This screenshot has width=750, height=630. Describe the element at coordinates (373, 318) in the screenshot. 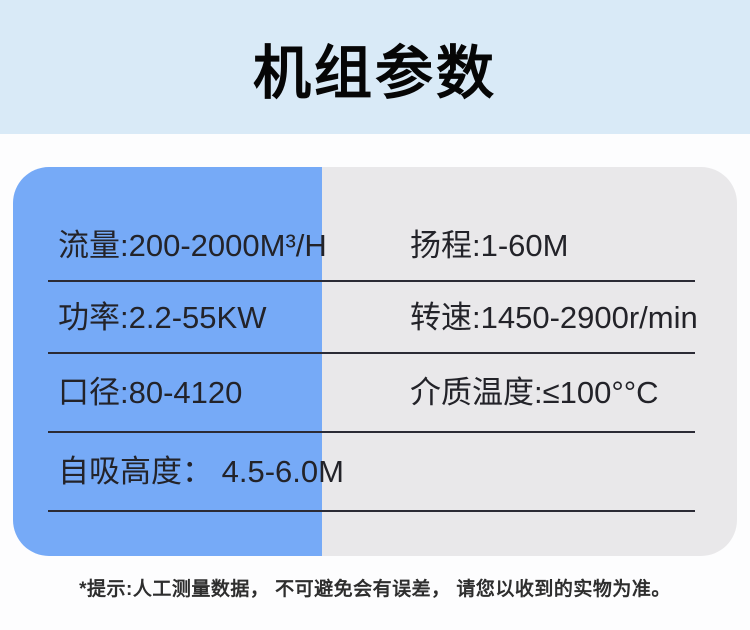

I see `table-row: 功率:2.2-55KW 转速:1450-2900r/min` at that location.